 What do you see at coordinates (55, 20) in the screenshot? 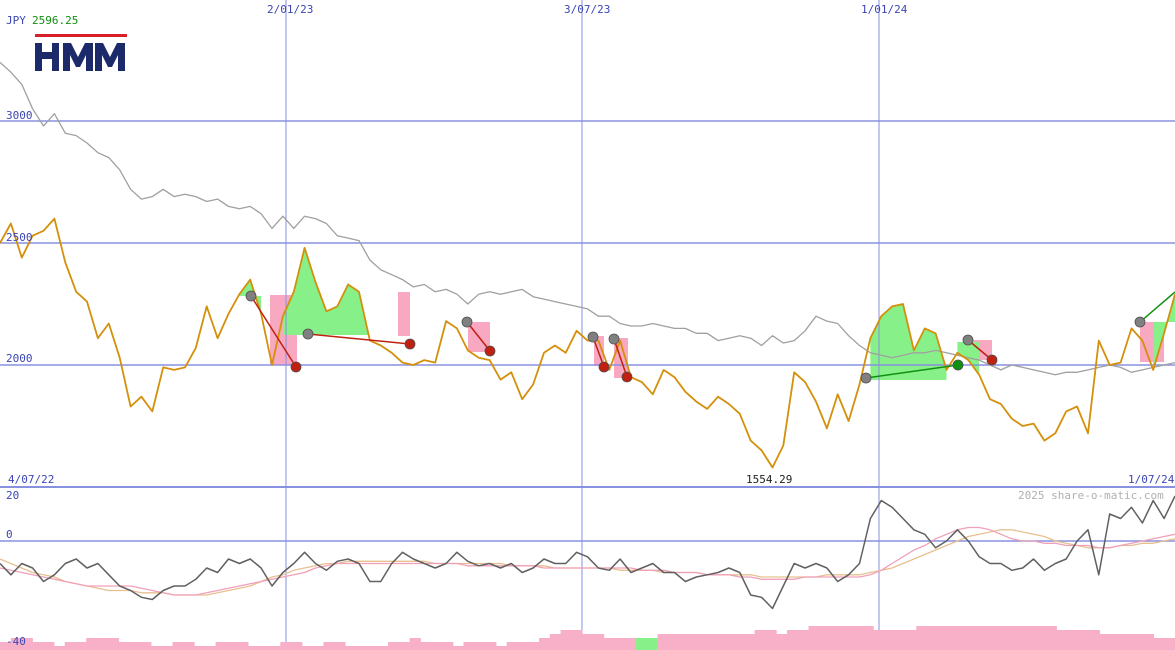
I see `last-price-label: 2596.25` at bounding box center [55, 20].